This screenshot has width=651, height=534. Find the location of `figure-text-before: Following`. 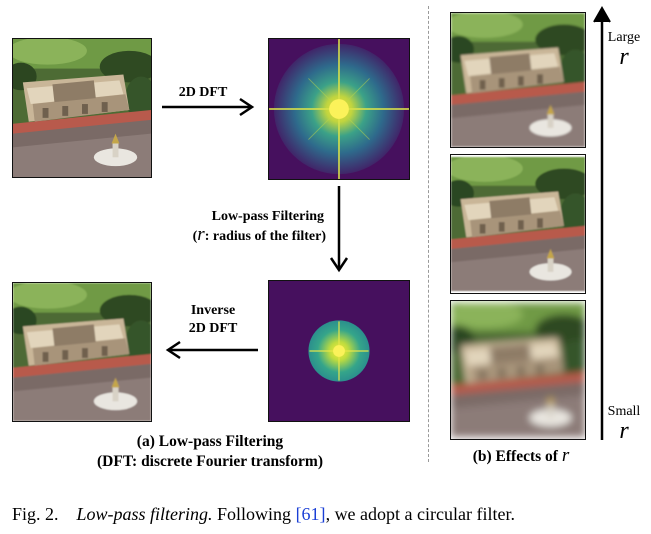

figure-text-before: Following is located at coordinates (254, 514).